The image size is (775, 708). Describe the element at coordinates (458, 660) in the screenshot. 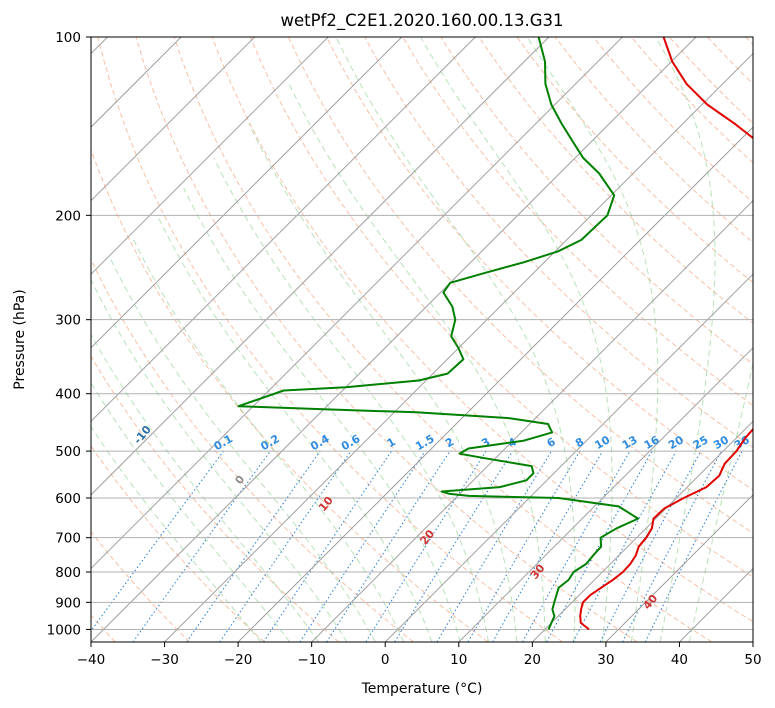

I see `x-tick-label: 10` at that location.